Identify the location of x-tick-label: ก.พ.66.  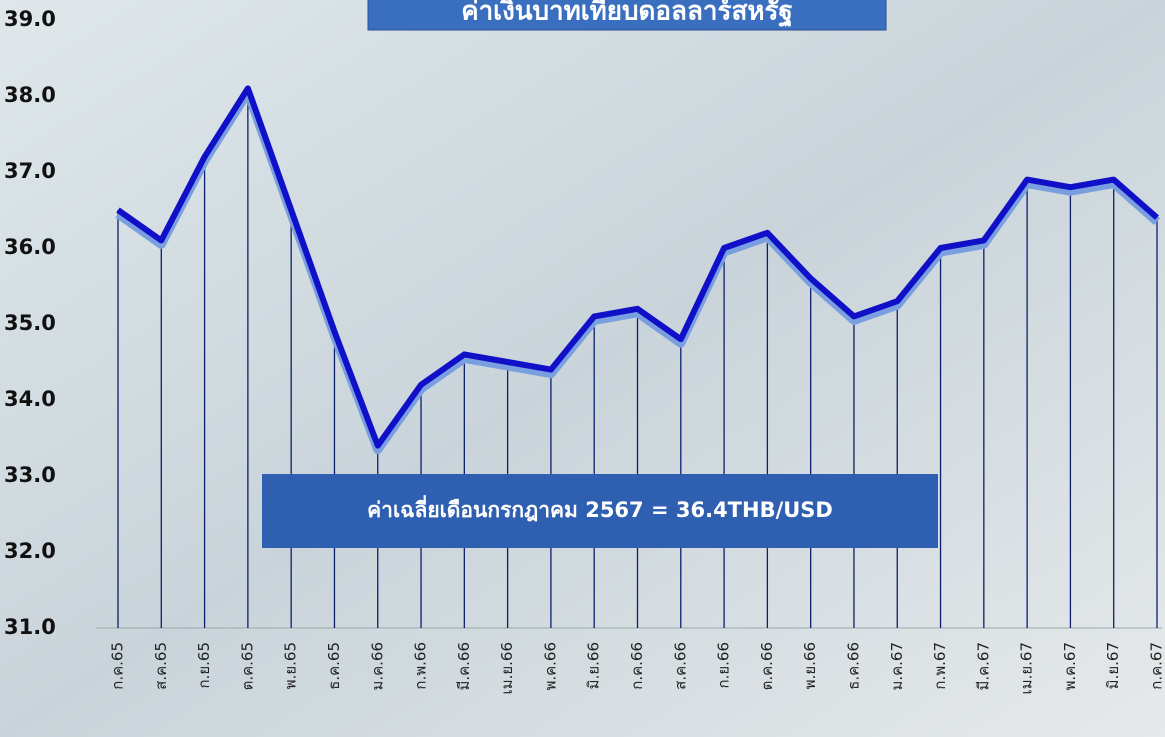
(421, 666).